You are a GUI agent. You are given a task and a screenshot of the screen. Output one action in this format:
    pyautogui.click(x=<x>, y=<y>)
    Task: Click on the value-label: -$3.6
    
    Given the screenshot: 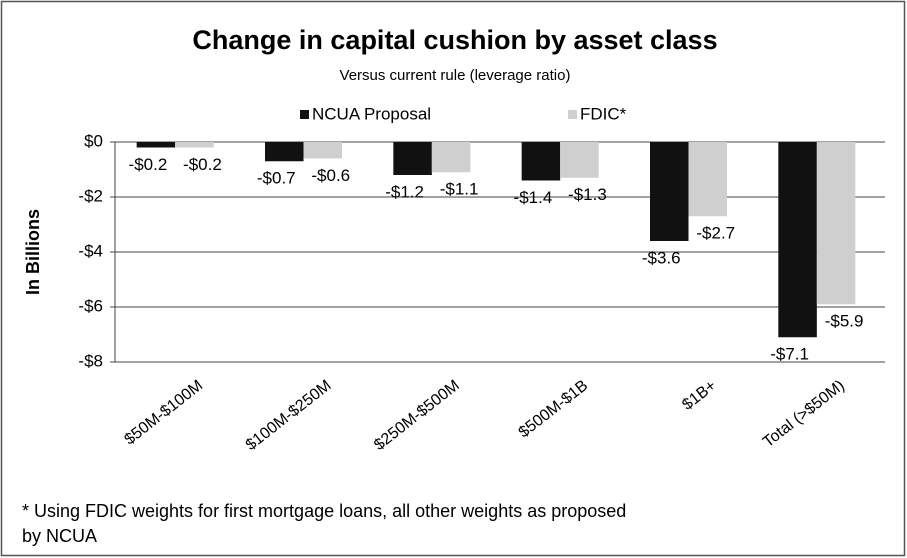 What is the action you would take?
    pyautogui.click(x=661, y=257)
    